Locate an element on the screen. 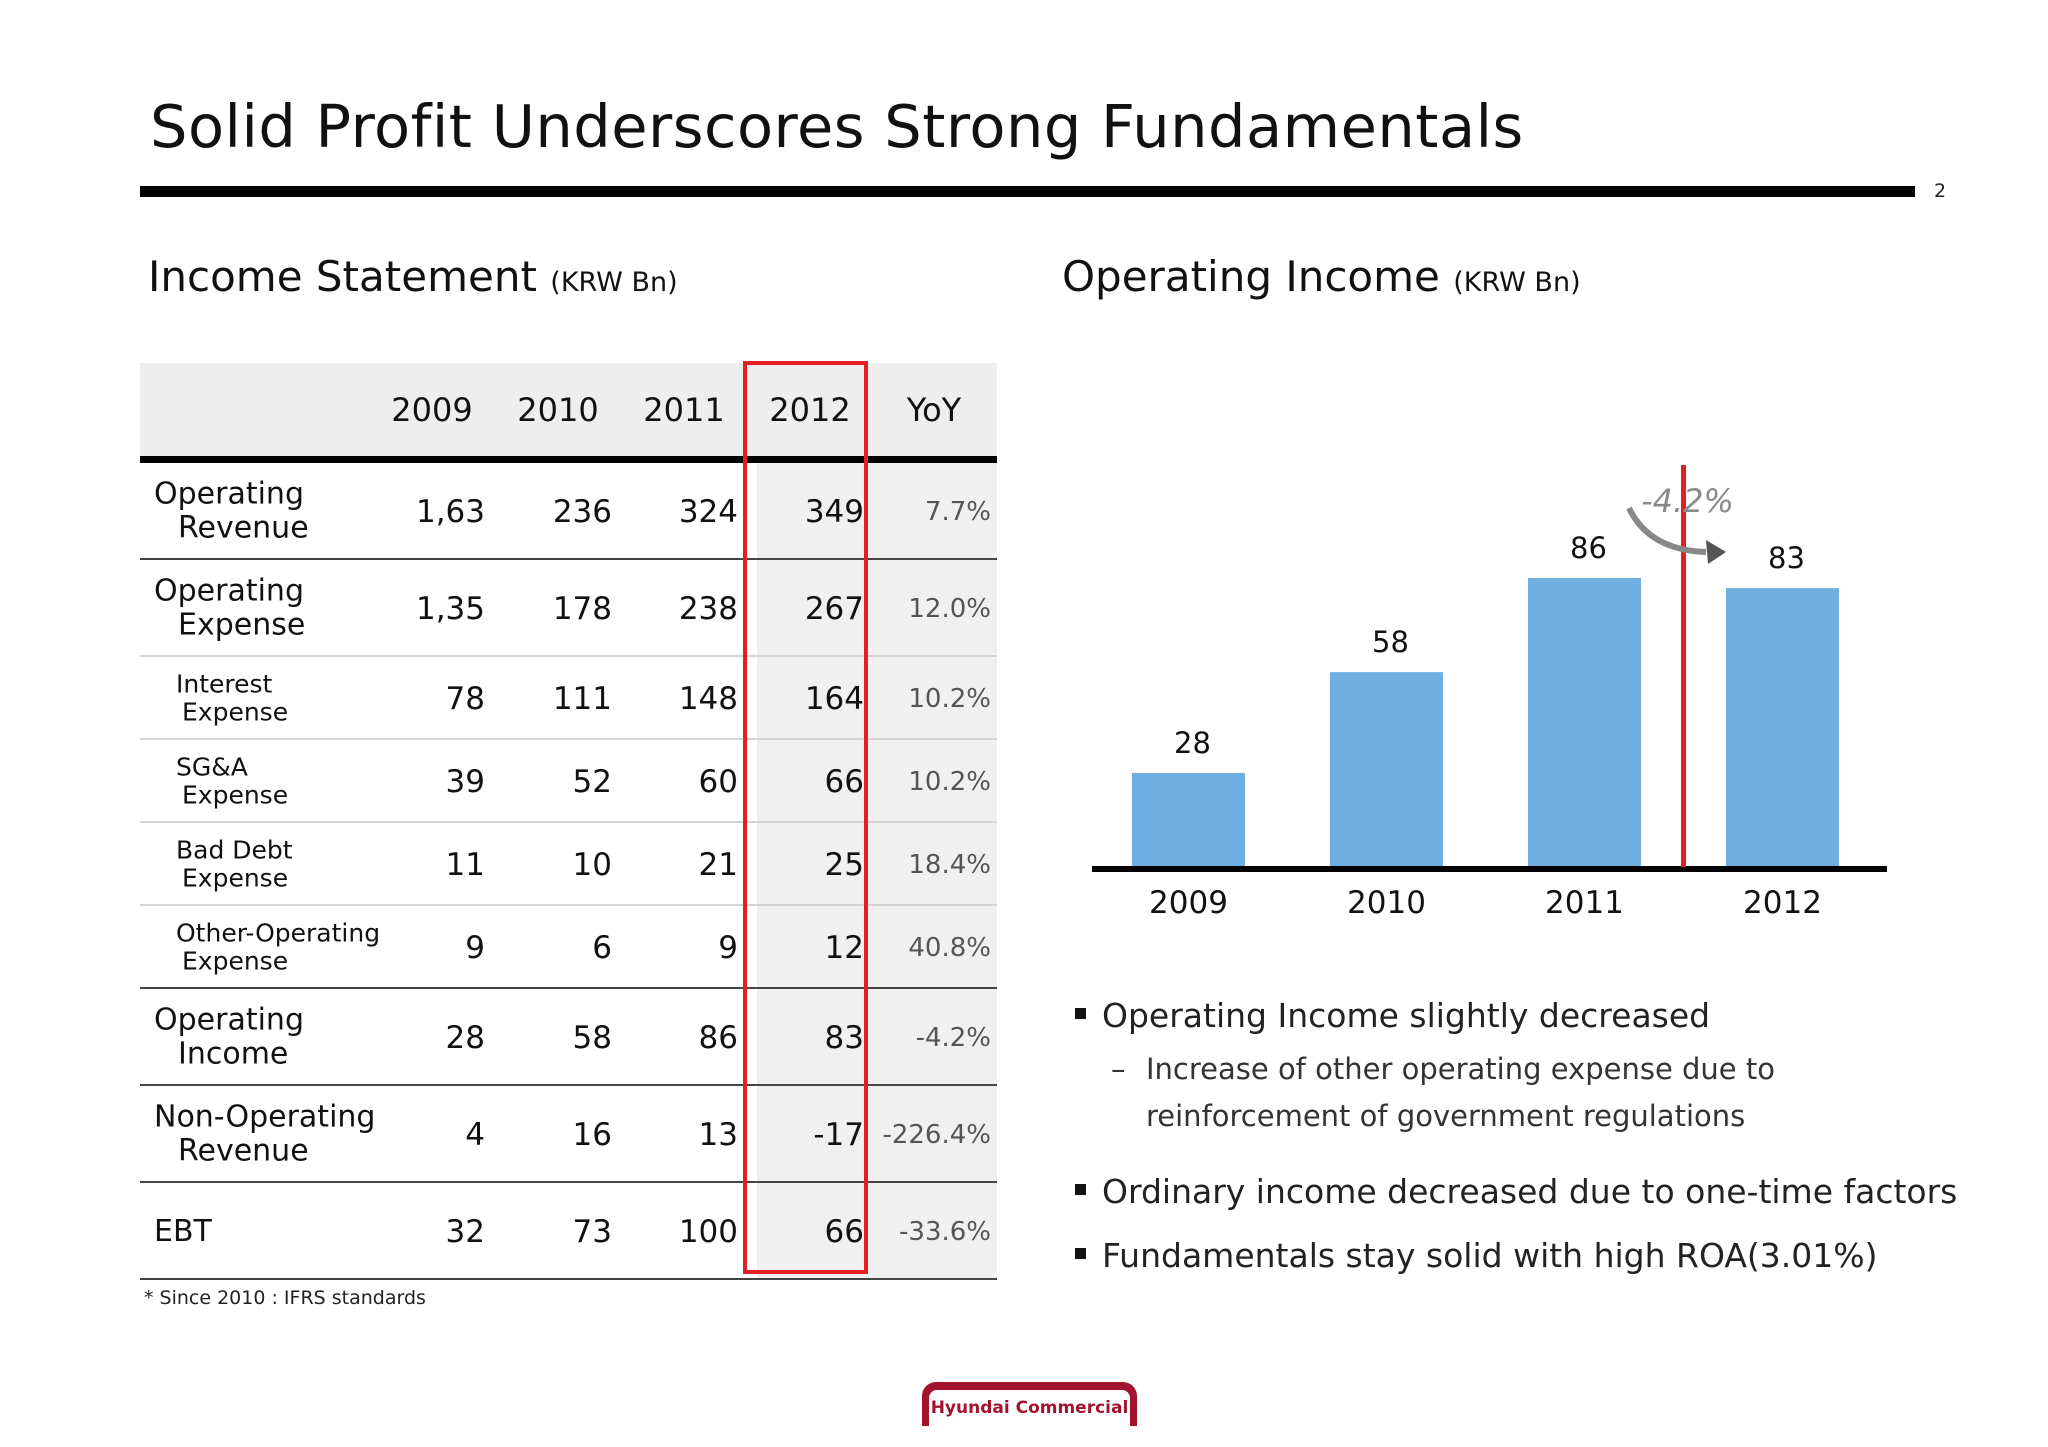 This screenshot has width=2048, height=1447. page-number: 2 is located at coordinates (1940, 191).